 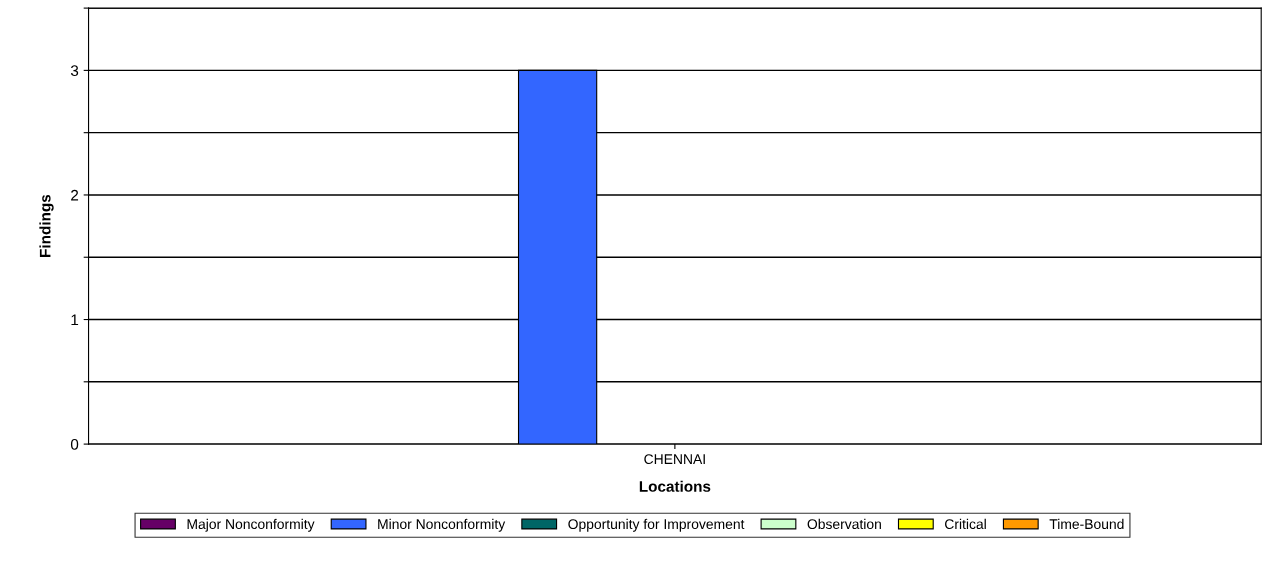 What do you see at coordinates (251, 525) in the screenshot?
I see `legend-label: Major Nonconformity` at bounding box center [251, 525].